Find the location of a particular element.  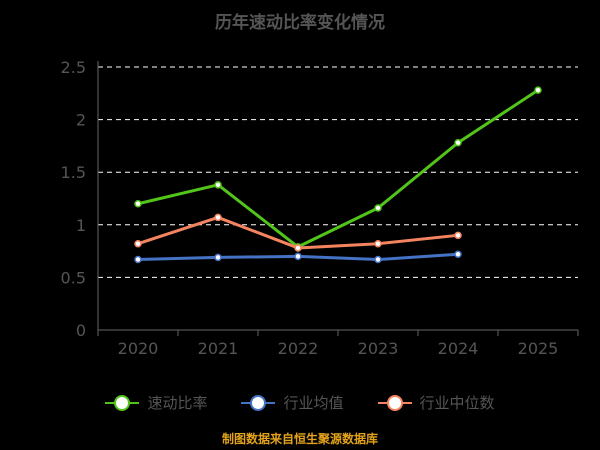

legend-item-series-2: 行业均值 is located at coordinates (292, 402).